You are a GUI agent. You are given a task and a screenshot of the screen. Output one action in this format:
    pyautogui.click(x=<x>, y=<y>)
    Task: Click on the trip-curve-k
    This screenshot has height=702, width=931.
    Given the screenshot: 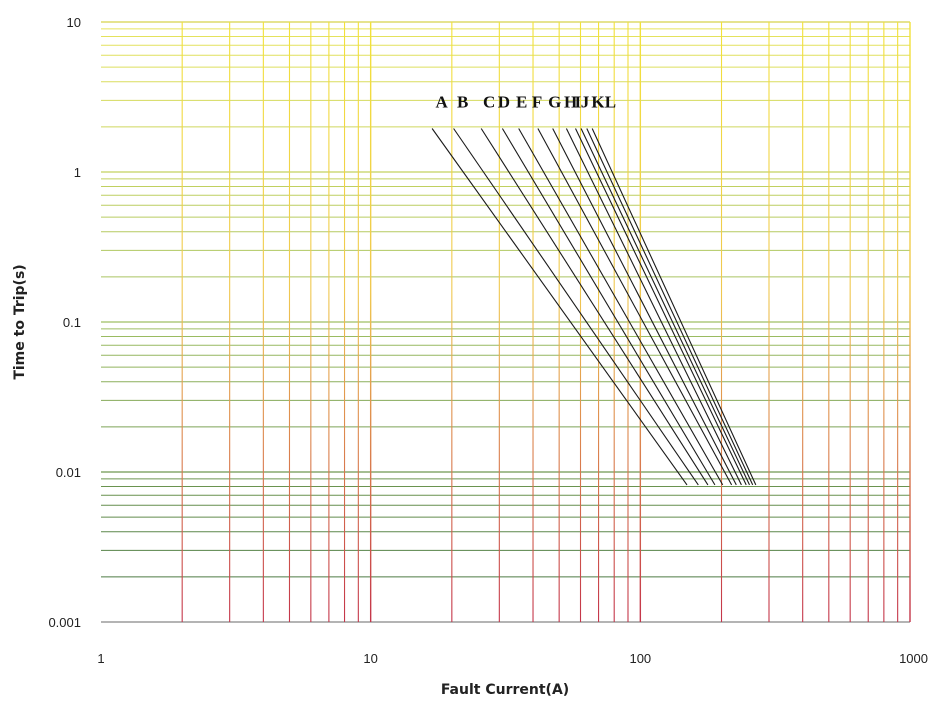 What is the action you would take?
    pyautogui.click(x=670, y=307)
    